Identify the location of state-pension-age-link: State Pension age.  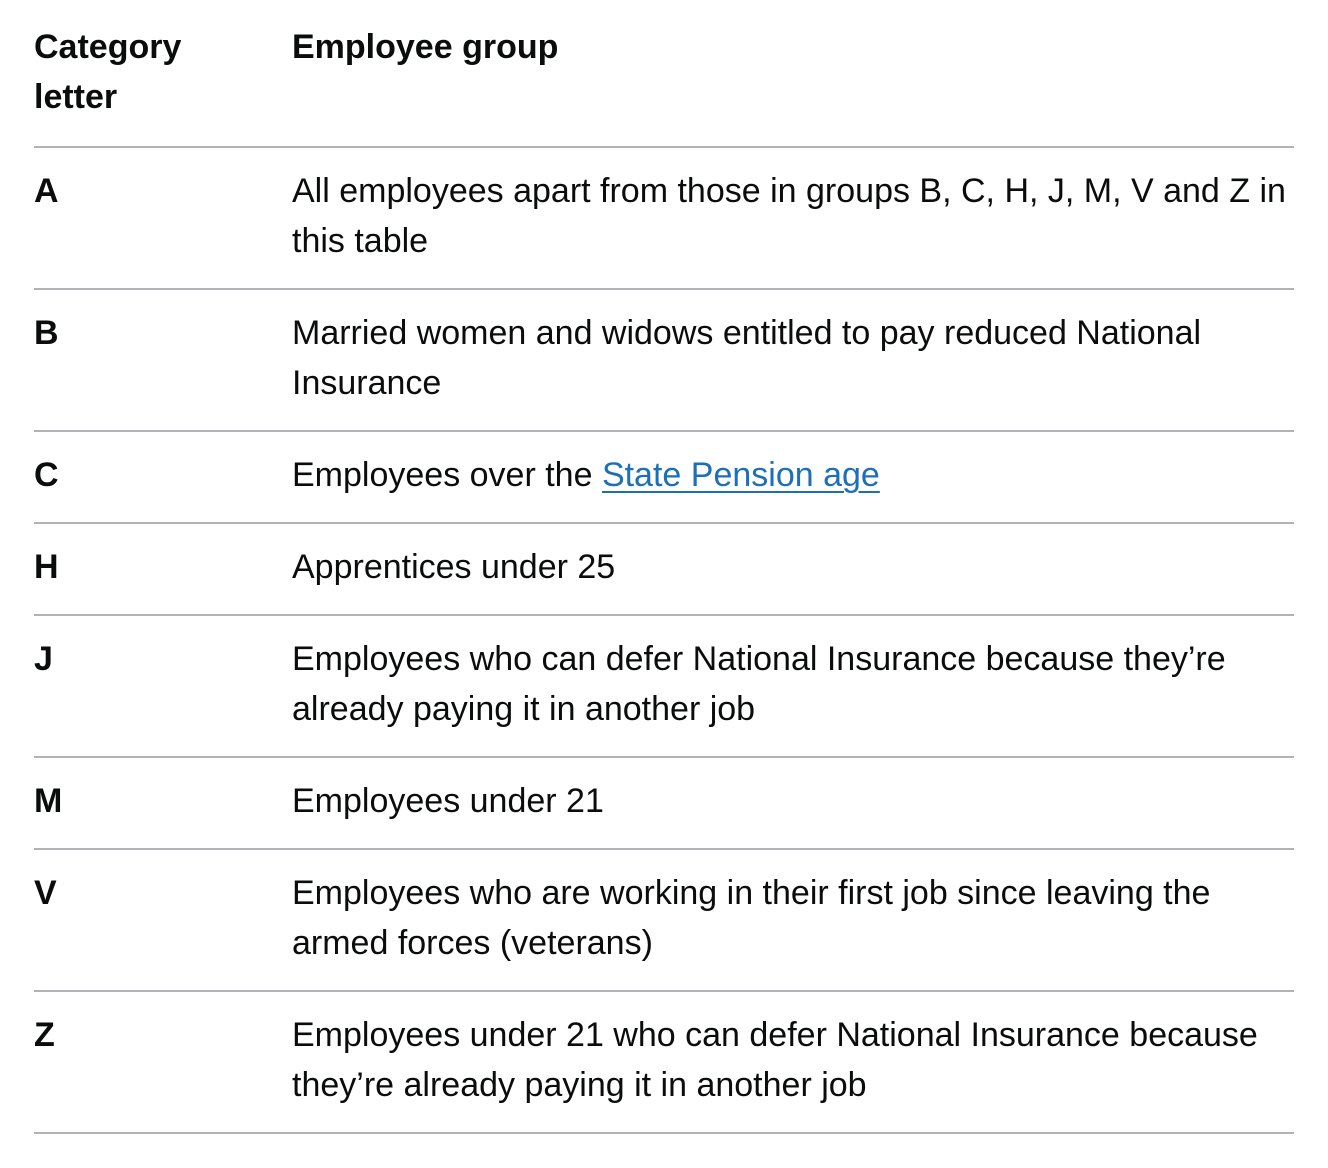
(740, 475).